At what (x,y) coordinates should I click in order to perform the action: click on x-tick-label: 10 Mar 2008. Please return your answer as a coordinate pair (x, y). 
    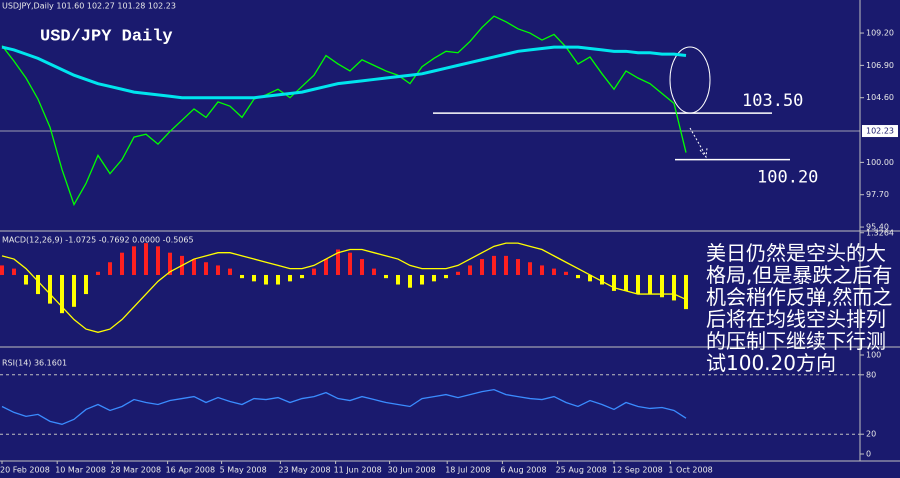
    Looking at the image, I should click on (80, 470).